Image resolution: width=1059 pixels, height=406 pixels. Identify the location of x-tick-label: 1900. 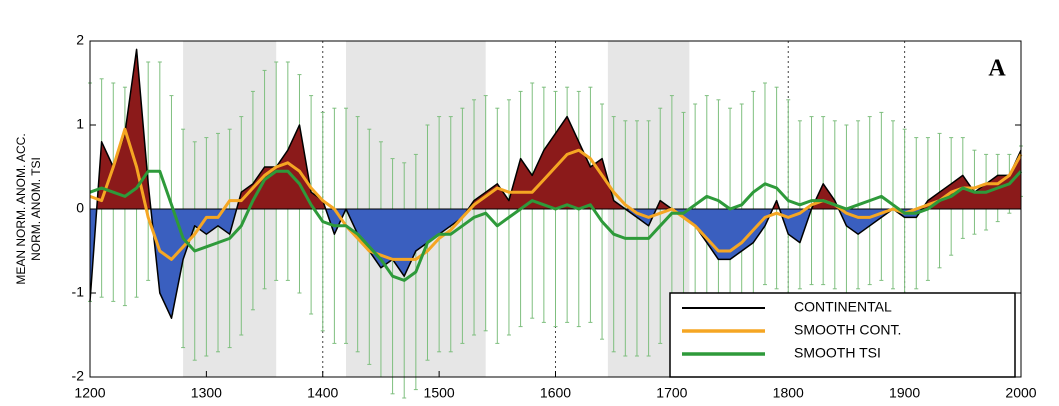
(904, 393).